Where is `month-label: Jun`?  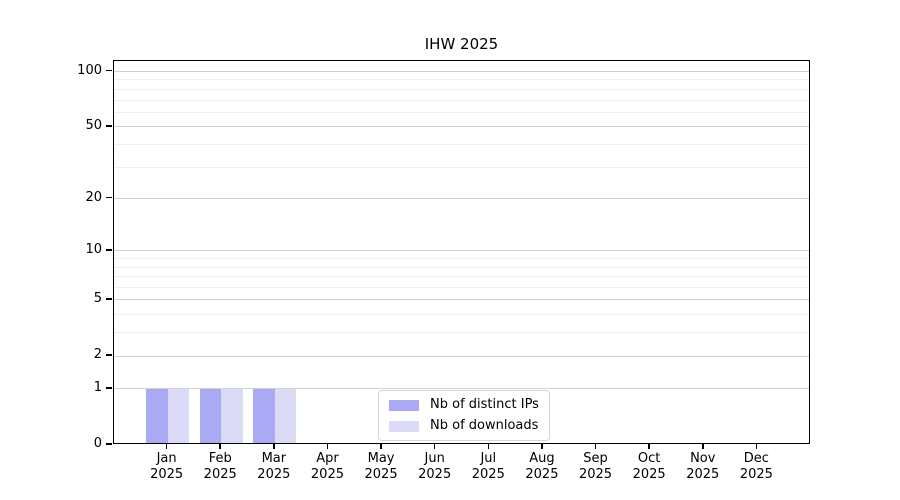 month-label: Jun is located at coordinates (434, 458).